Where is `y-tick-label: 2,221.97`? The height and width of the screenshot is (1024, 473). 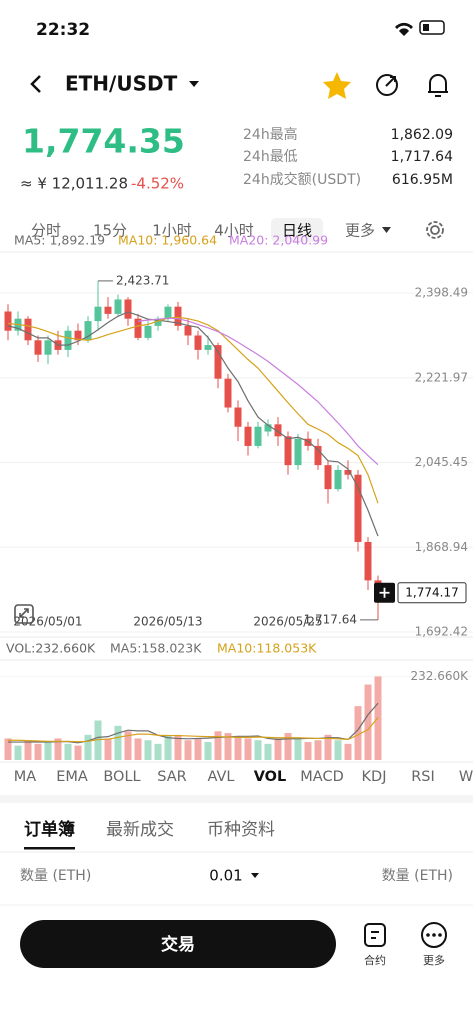 y-tick-label: 2,221.97 is located at coordinates (441, 377).